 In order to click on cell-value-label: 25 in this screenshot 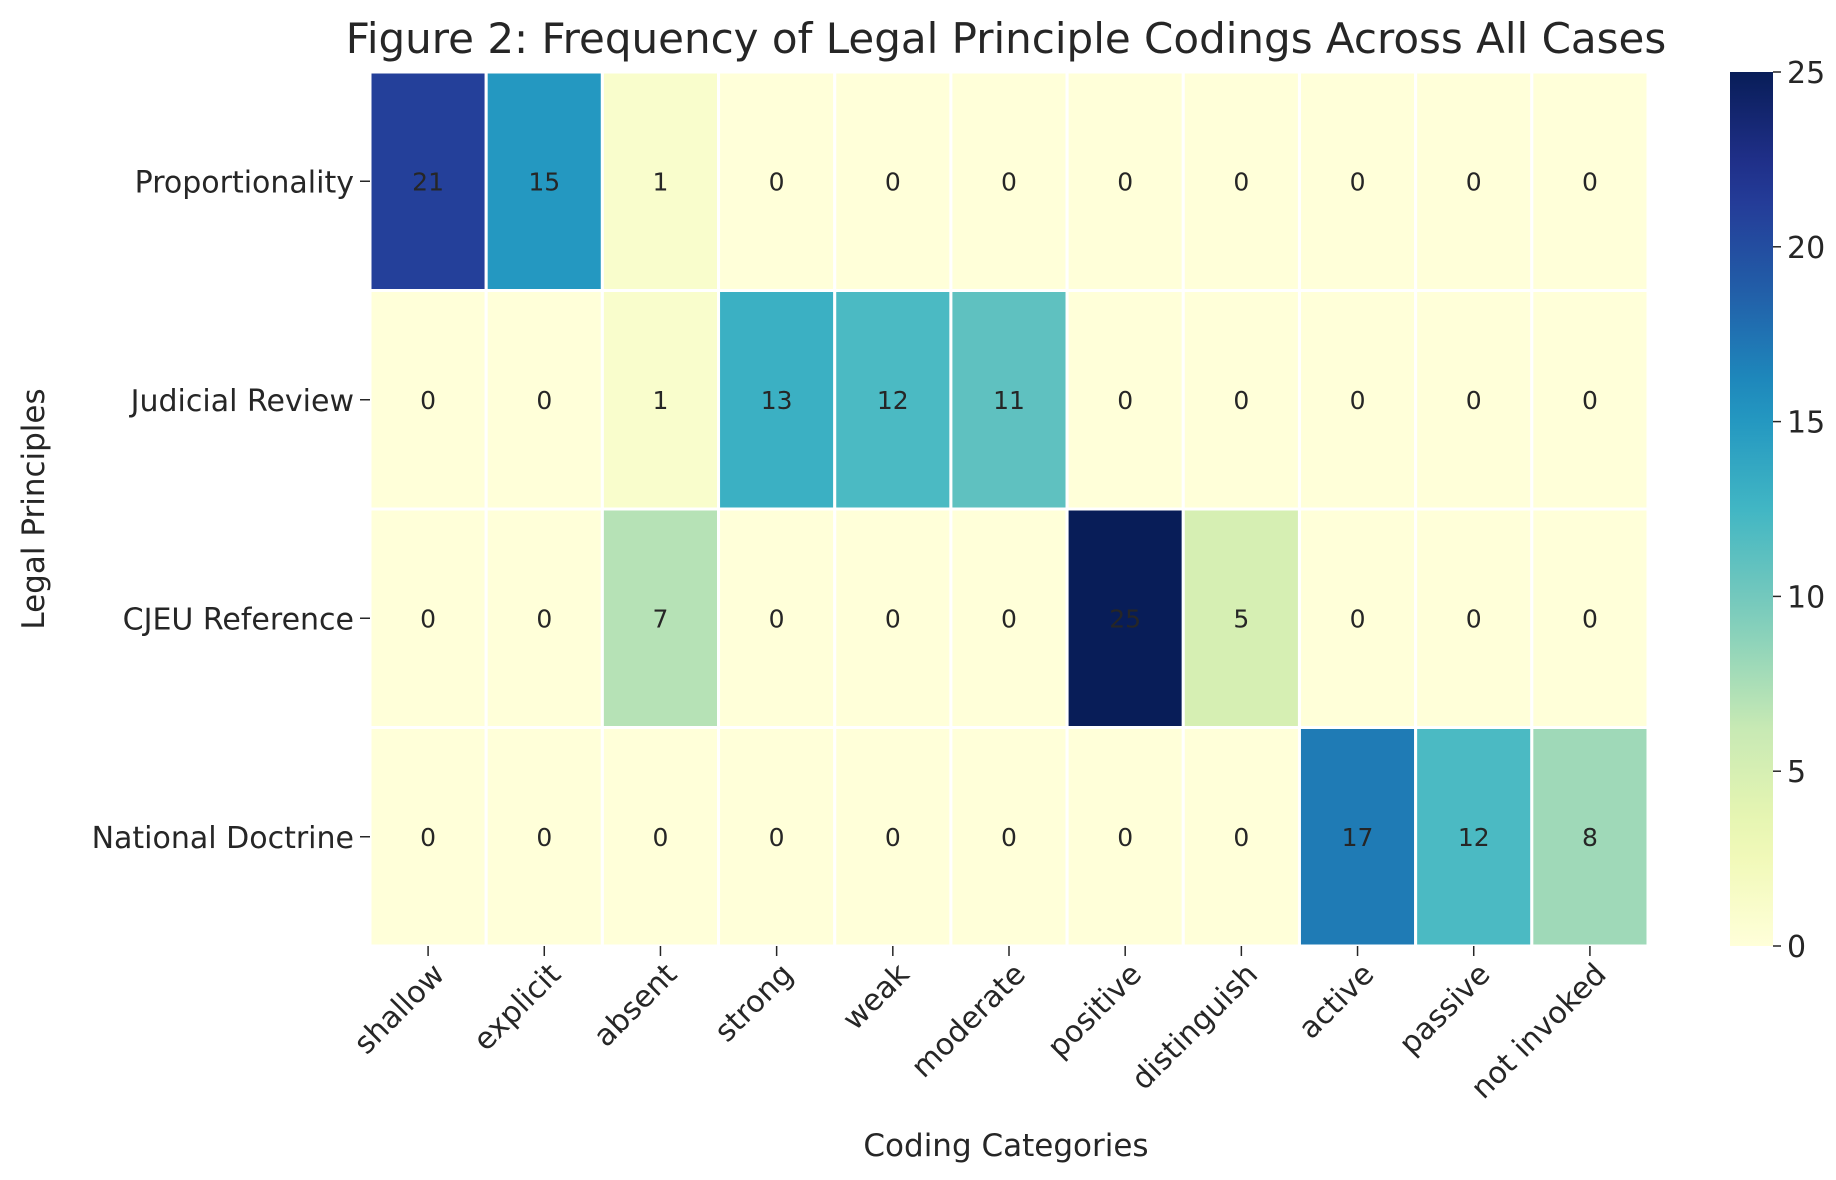, I will do `click(1125, 618)`.